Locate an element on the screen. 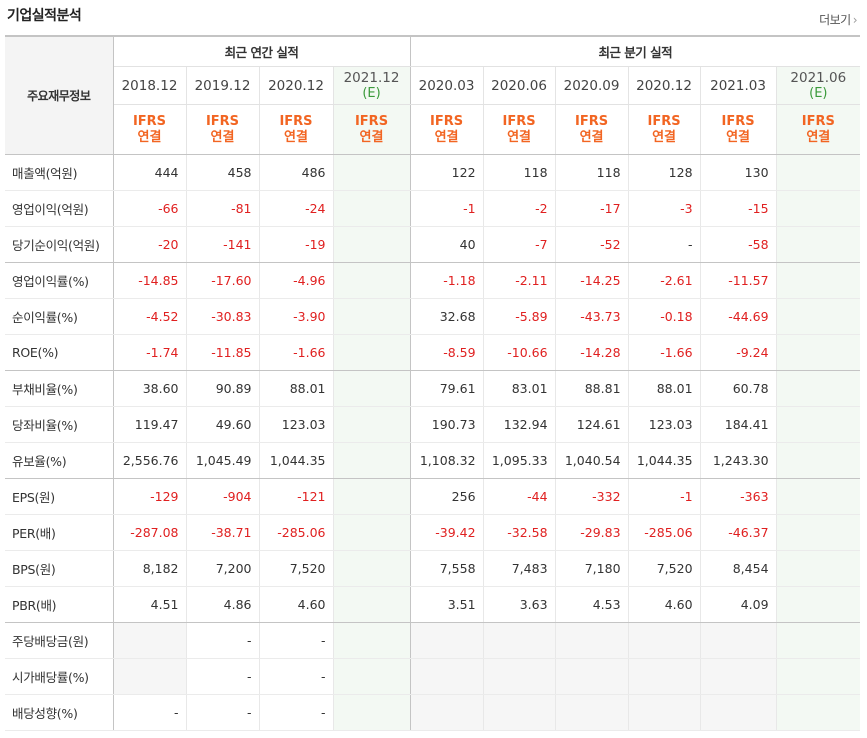 This screenshot has width=867, height=738. data-cell: 49.60 is located at coordinates (223, 424).